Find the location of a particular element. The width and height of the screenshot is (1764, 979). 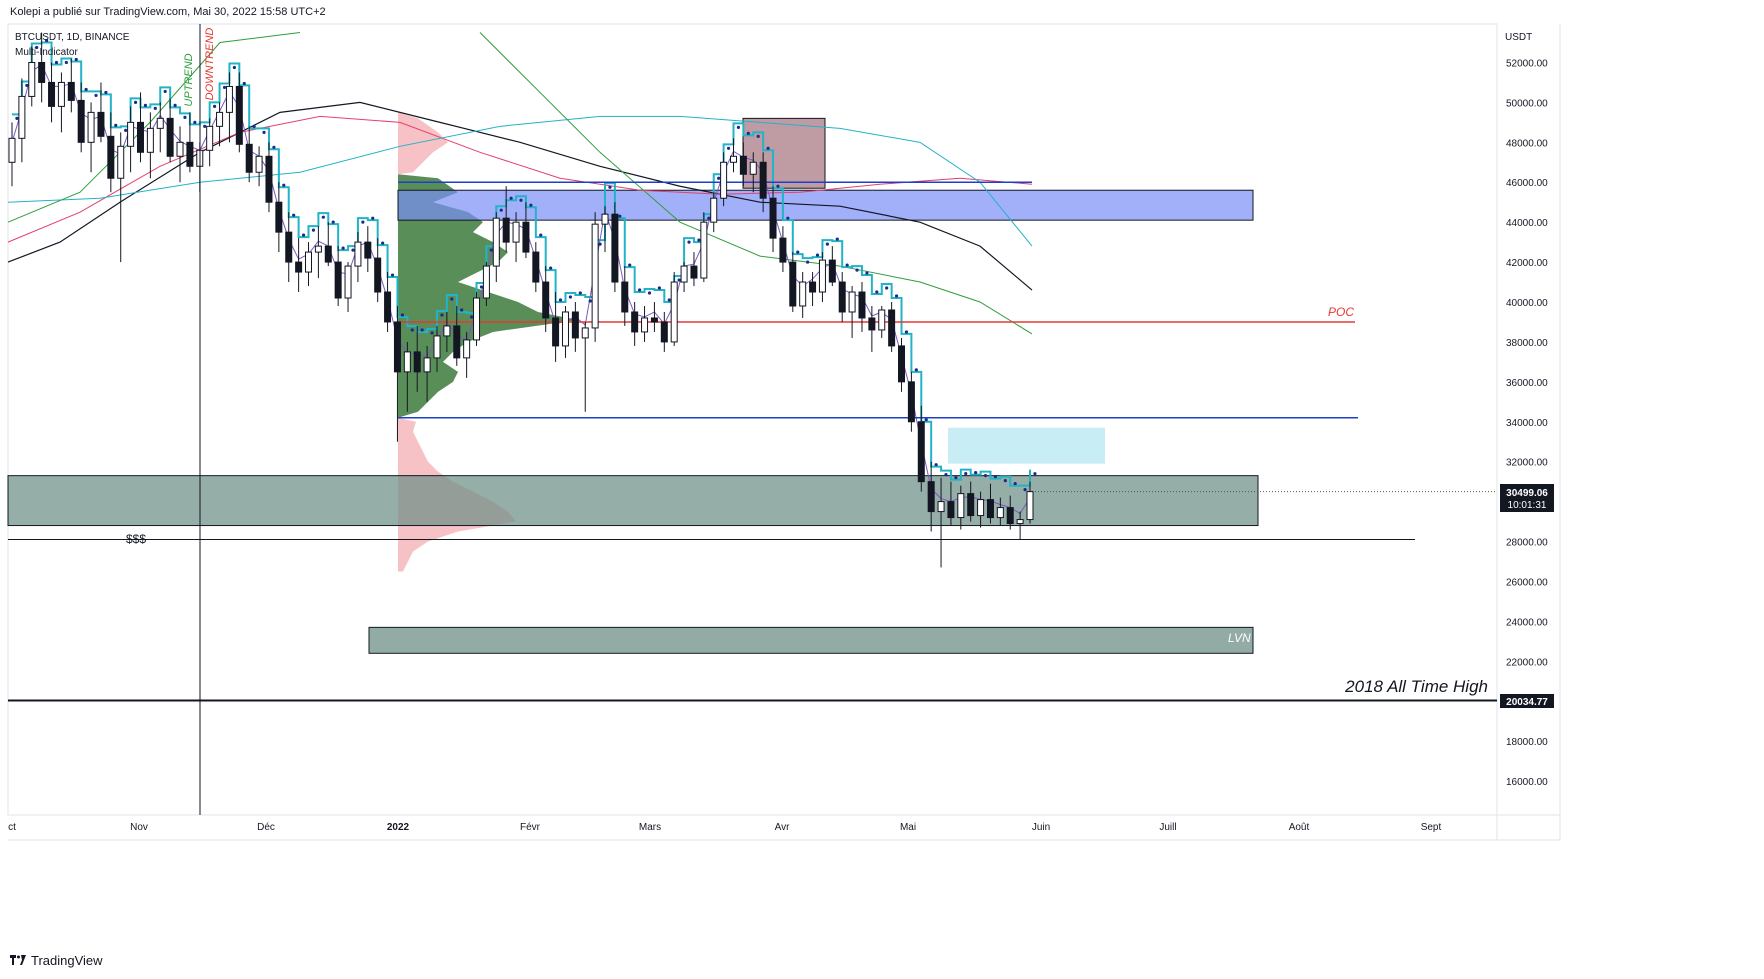

price-tick-label: 52000.00 is located at coordinates (1527, 63).